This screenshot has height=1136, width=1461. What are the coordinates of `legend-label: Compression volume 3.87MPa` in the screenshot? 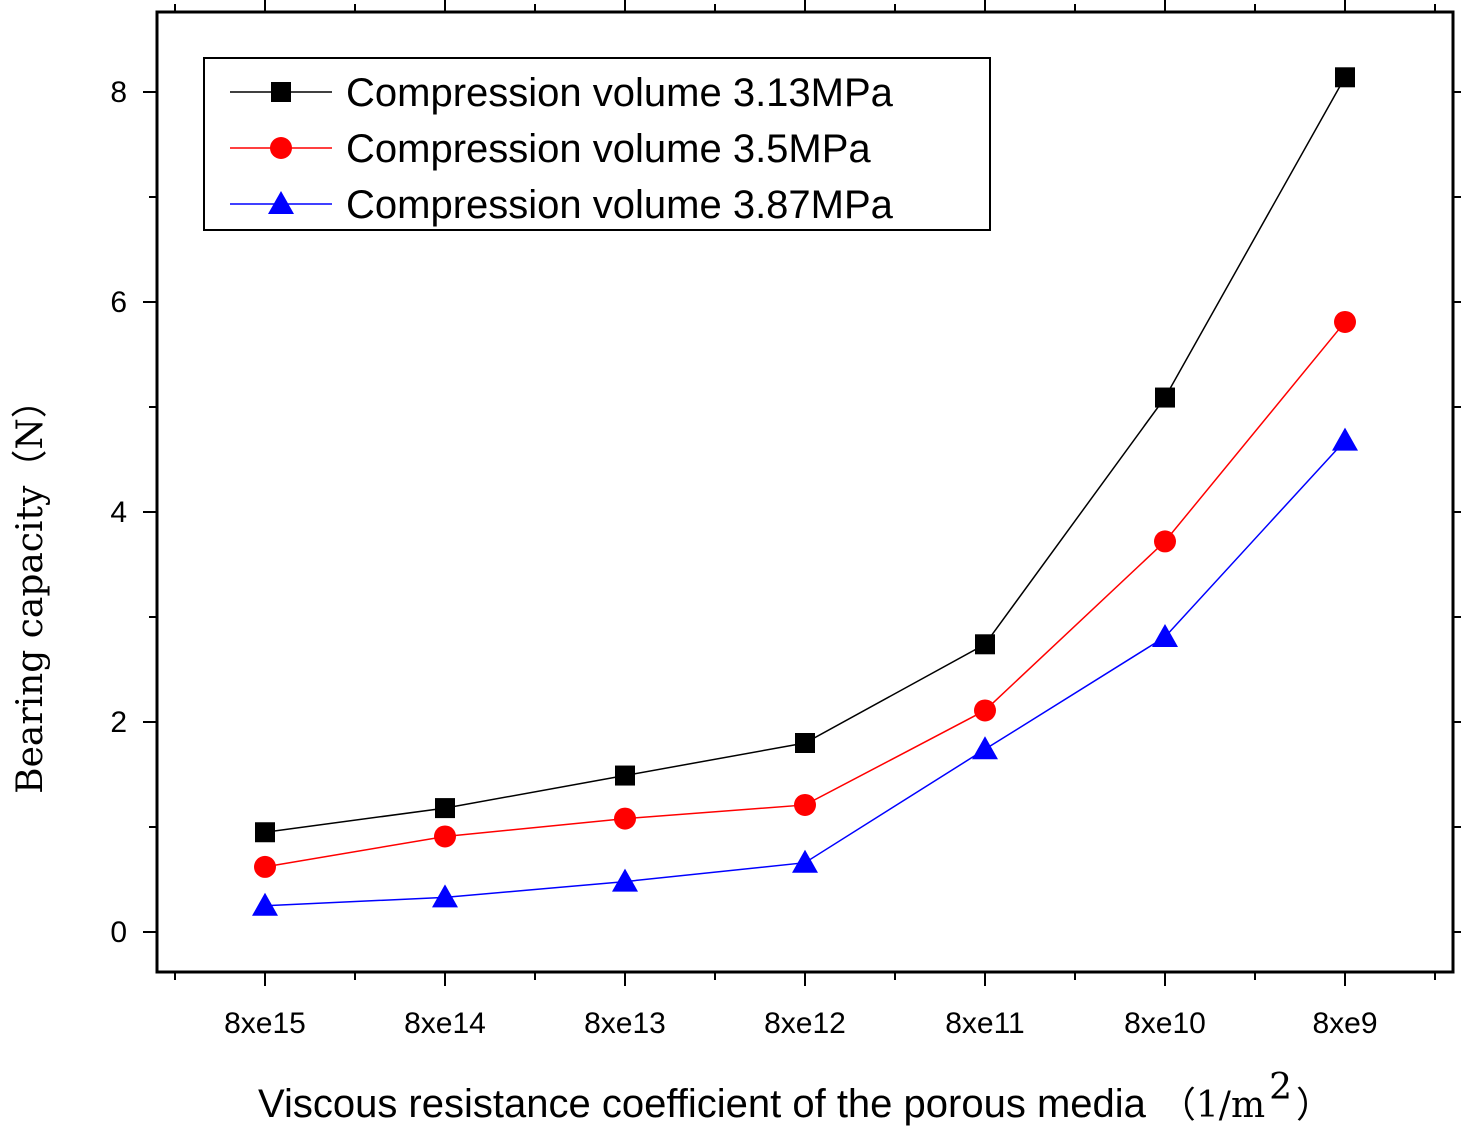 It's located at (620, 205).